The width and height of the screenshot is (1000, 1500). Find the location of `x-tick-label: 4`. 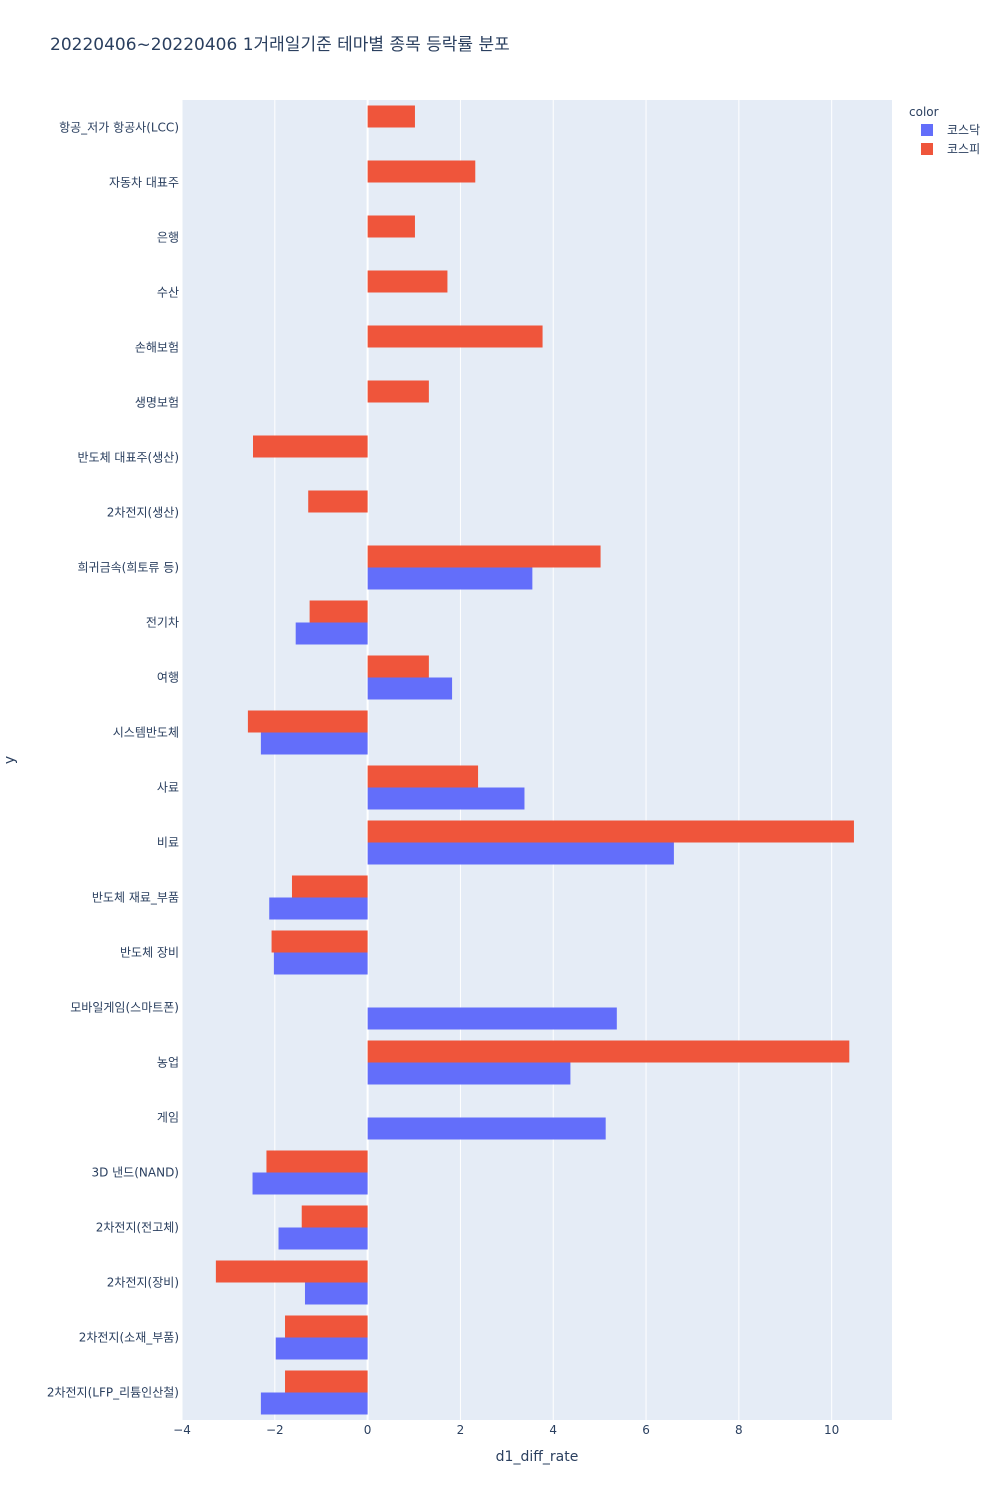

x-tick-label: 4 is located at coordinates (553, 1430).